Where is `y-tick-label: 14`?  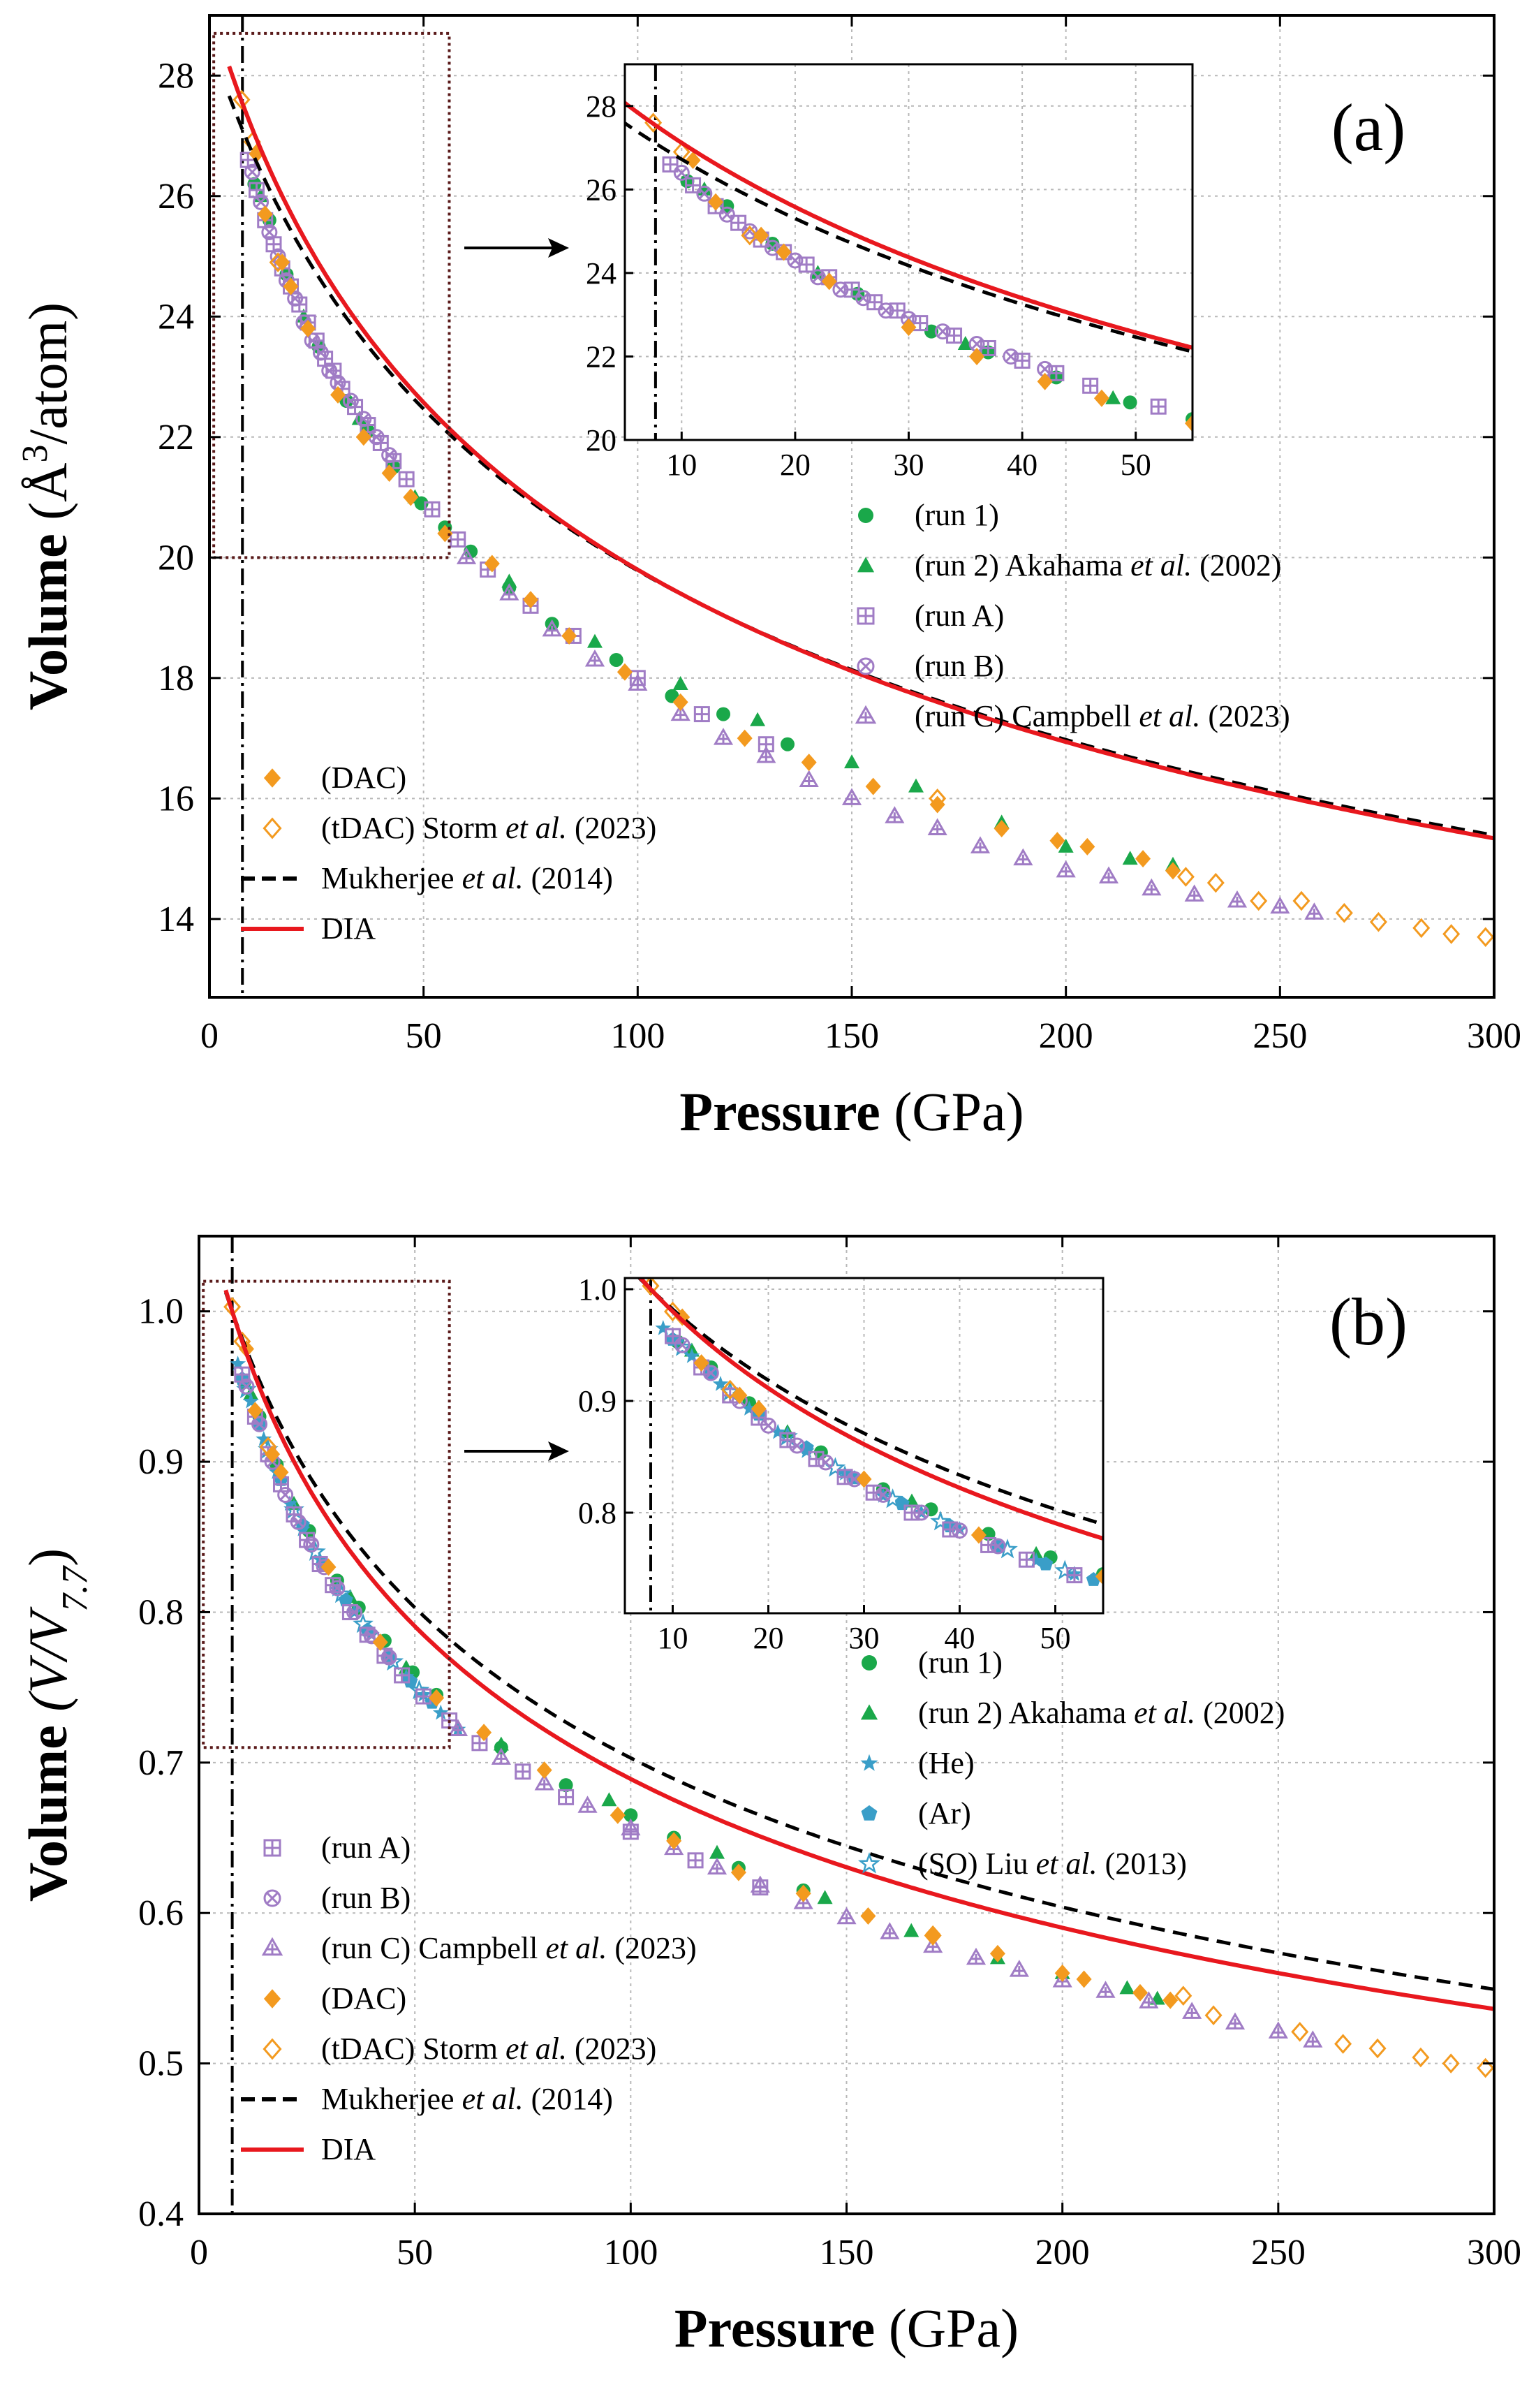
y-tick-label: 14 is located at coordinates (176, 919).